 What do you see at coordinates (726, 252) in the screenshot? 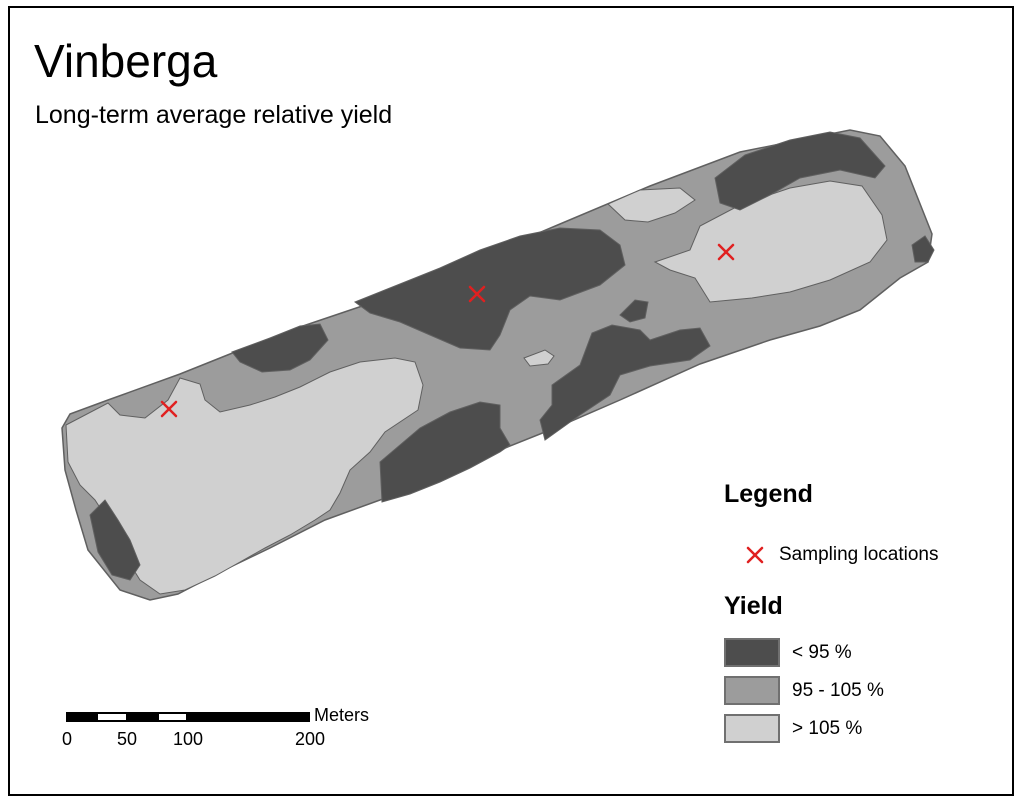
I see `sampling-marker-east` at bounding box center [726, 252].